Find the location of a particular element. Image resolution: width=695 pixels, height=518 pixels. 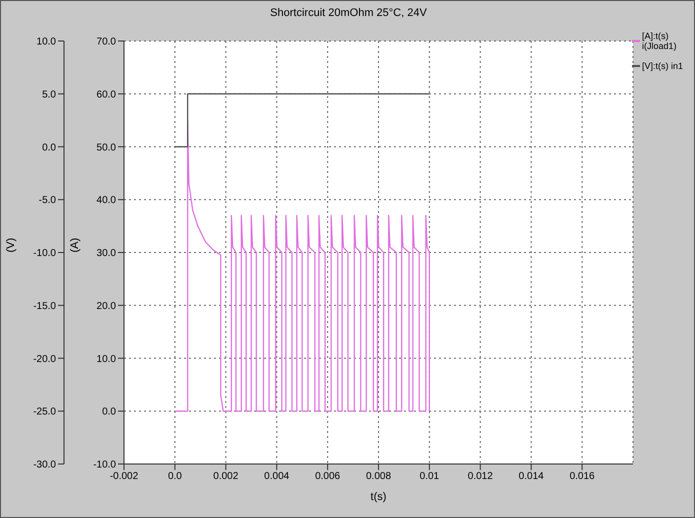

legend-label: [V]:t(s) in1 is located at coordinates (663, 66).